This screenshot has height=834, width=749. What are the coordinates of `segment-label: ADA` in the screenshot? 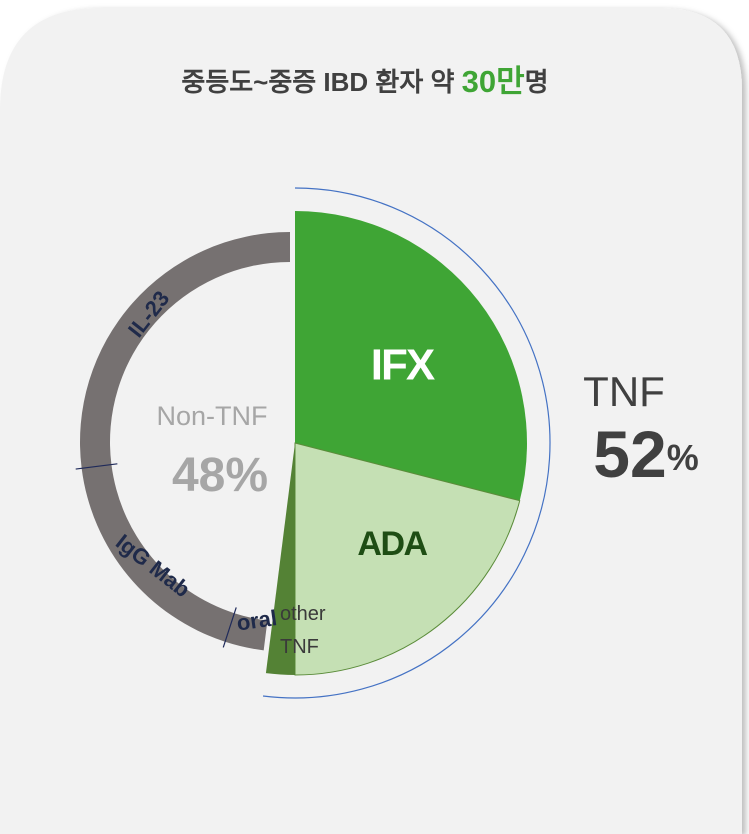 It's located at (392, 544).